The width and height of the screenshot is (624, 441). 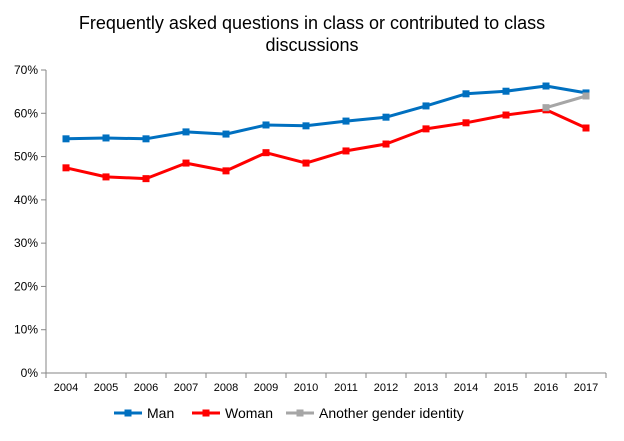 I want to click on x-tick-label: 2013, so click(x=426, y=388).